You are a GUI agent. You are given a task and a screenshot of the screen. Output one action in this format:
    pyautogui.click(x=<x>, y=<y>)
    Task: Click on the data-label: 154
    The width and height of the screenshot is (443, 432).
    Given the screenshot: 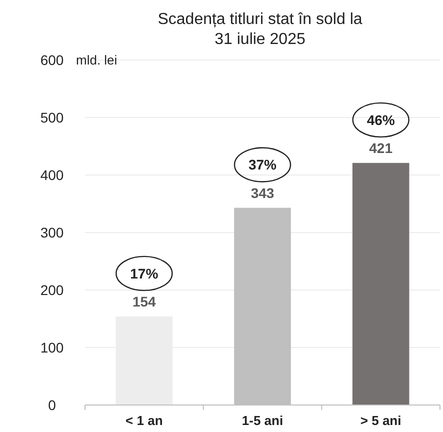 What is the action you would take?
    pyautogui.click(x=144, y=301)
    